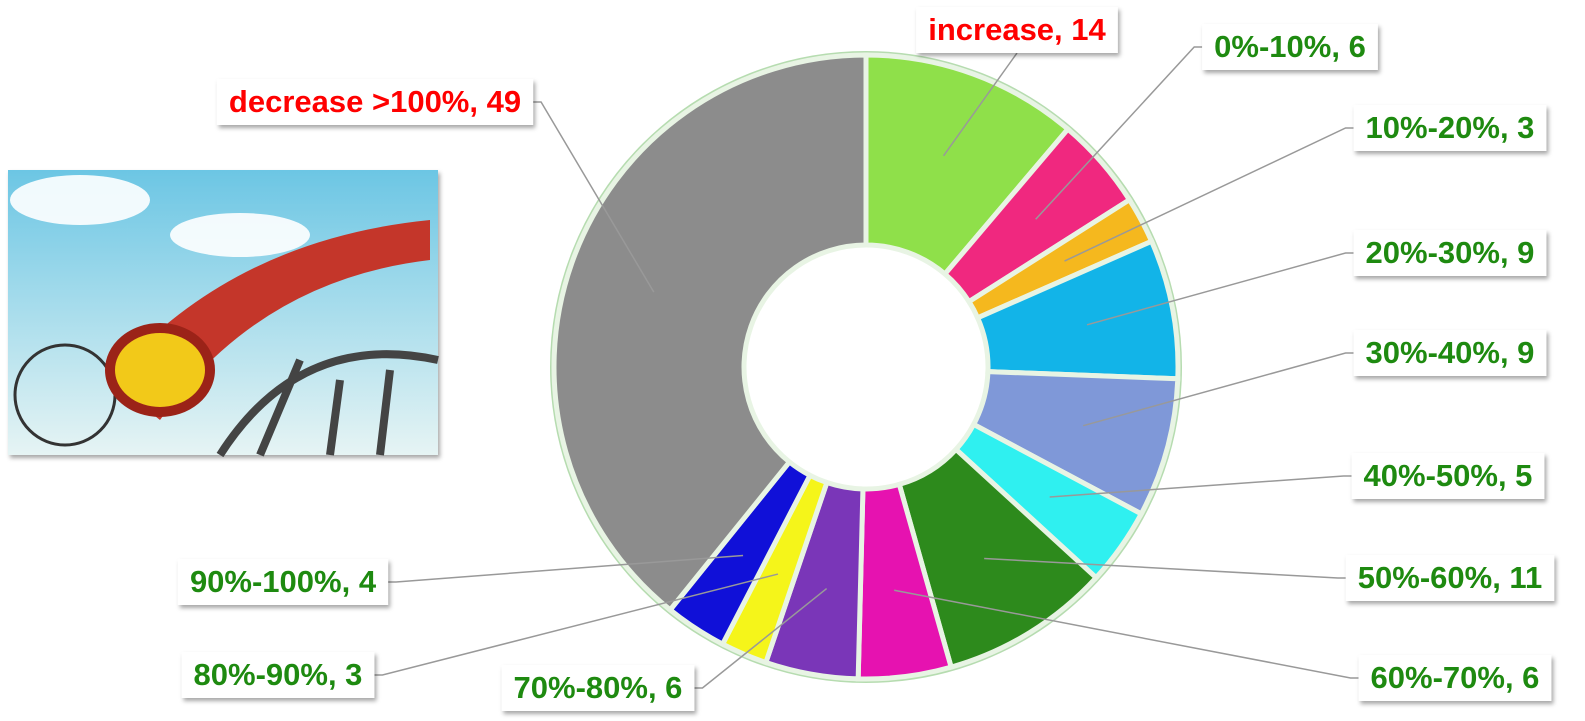 The width and height of the screenshot is (1585, 721). I want to click on data-label: 80%-90%, 3, so click(278, 674).